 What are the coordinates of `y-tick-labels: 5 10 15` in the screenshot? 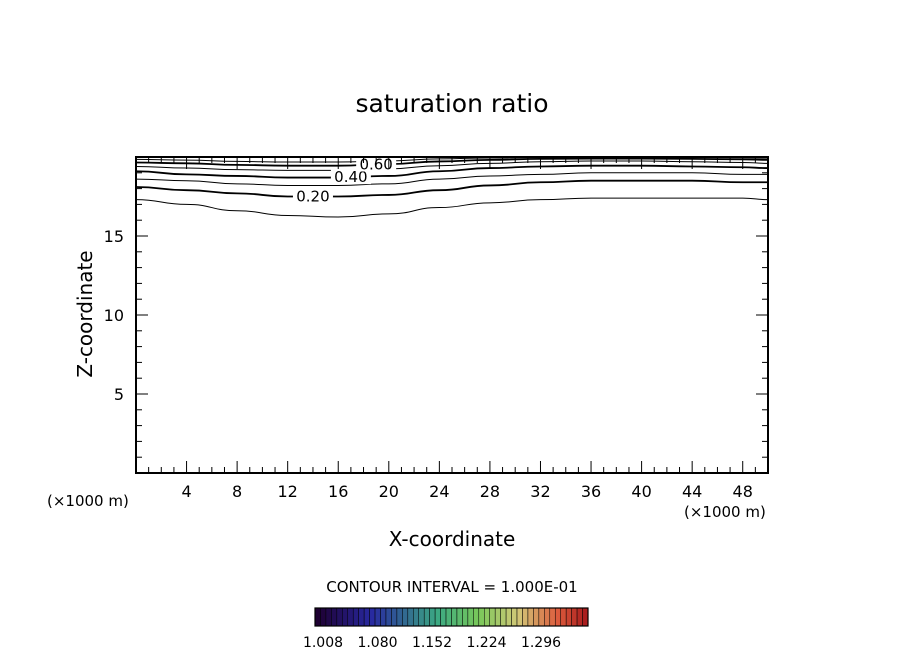 It's located at (114, 315).